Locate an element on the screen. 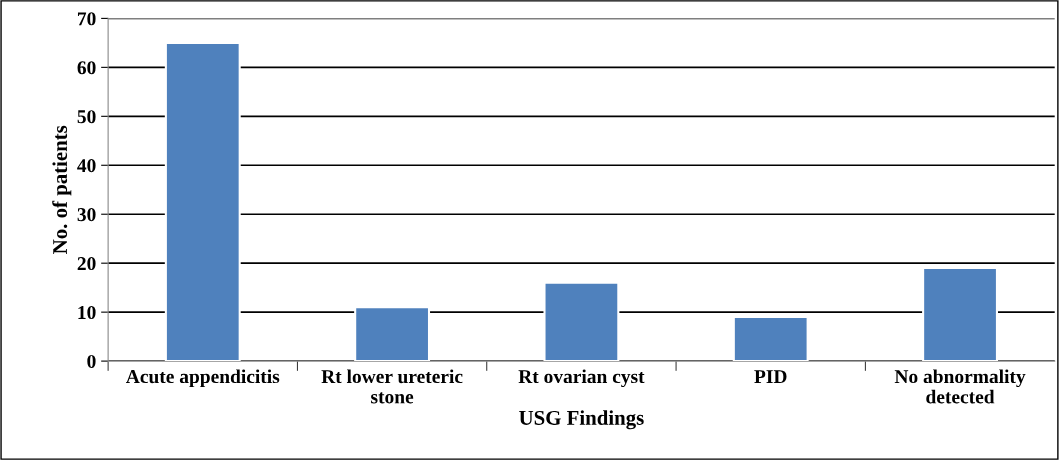  y-tick-label: 0 is located at coordinates (91, 361).